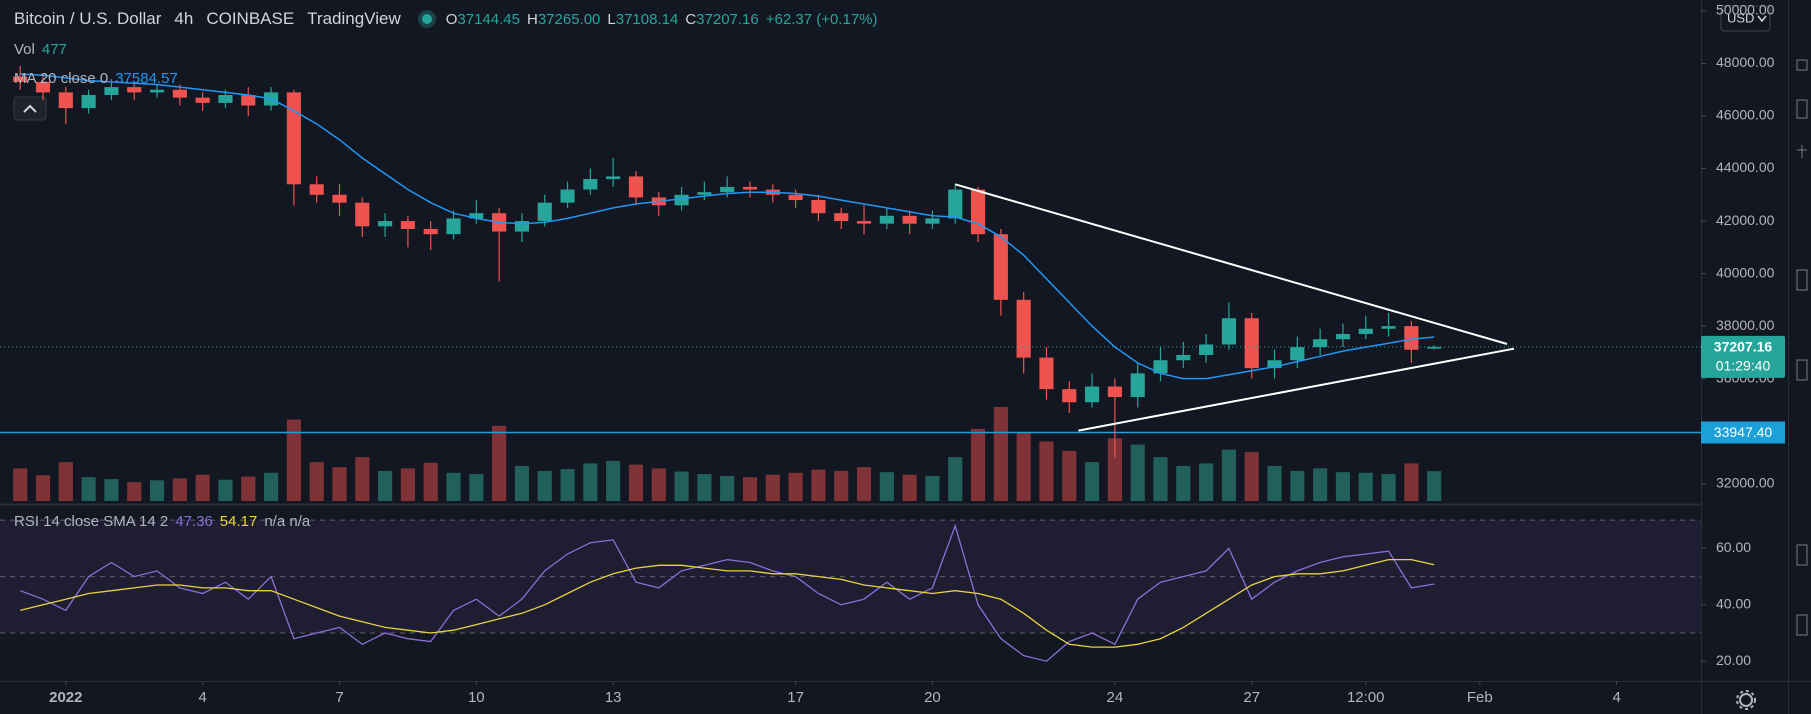 The image size is (1811, 714). What do you see at coordinates (24, 49) in the screenshot?
I see `volume-label: Vol` at bounding box center [24, 49].